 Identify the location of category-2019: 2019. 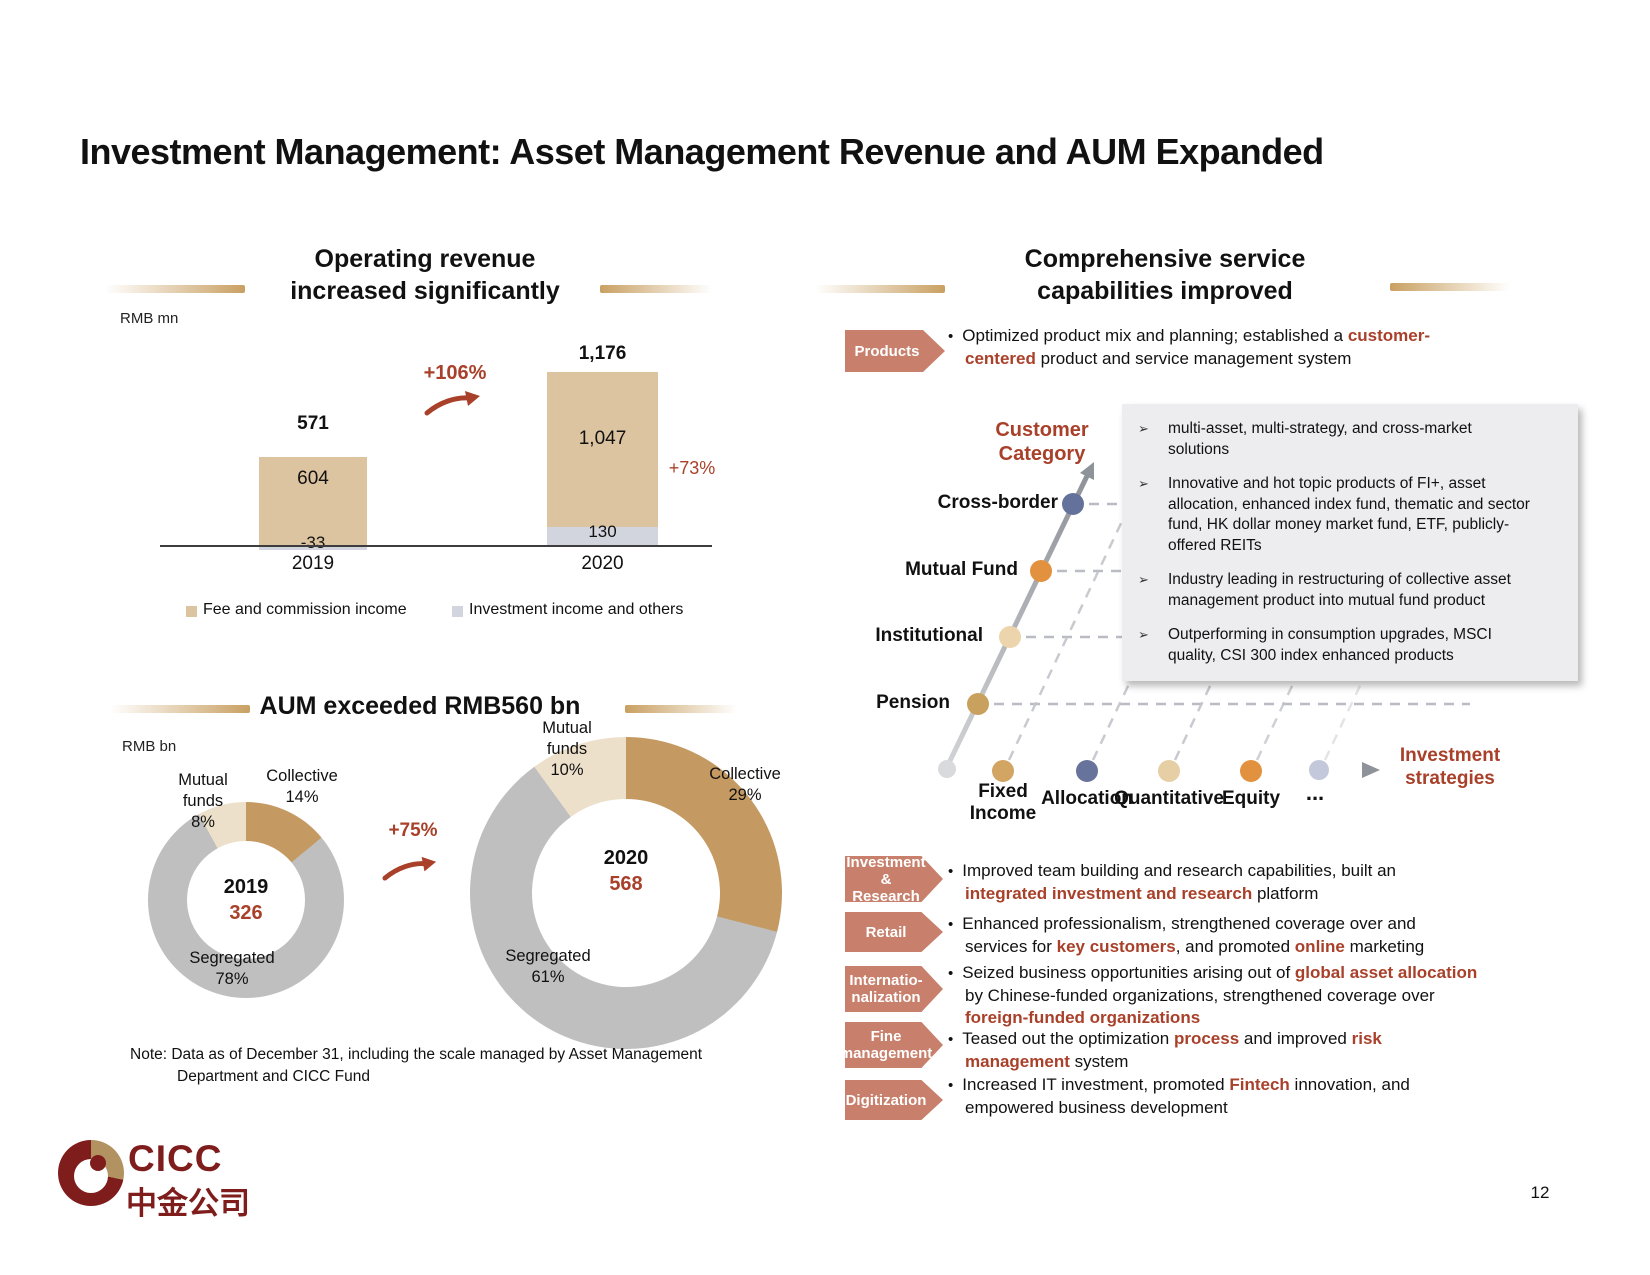
(313, 563).